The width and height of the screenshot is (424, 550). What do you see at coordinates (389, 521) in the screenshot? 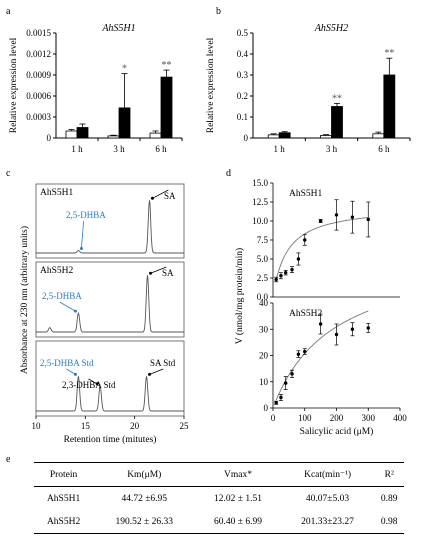
I see `table-cell: 0.98` at bounding box center [389, 521].